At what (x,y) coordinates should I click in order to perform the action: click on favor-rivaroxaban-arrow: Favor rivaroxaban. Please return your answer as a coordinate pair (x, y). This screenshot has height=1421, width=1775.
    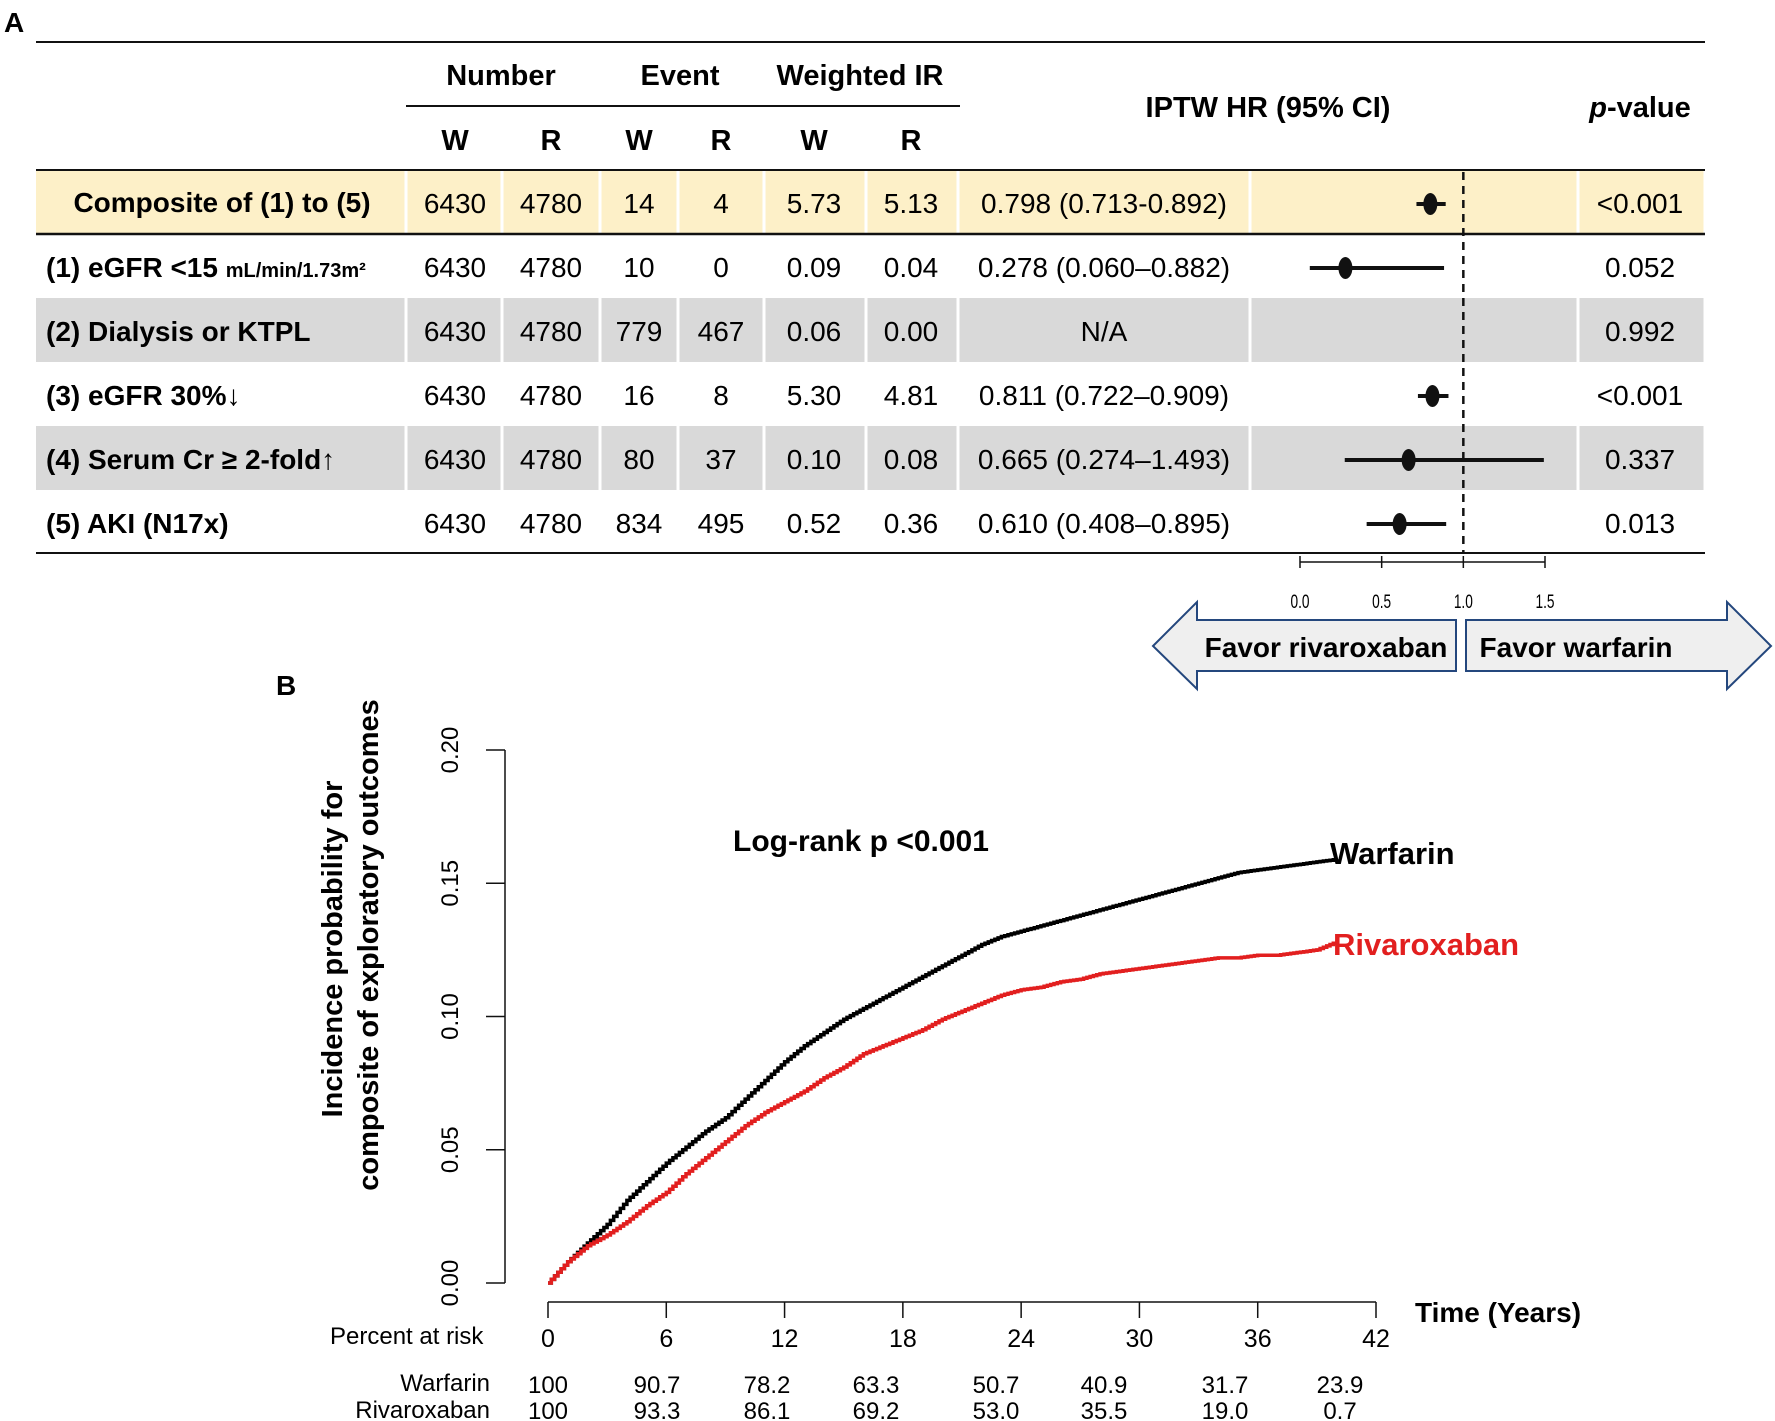
    Looking at the image, I should click on (1304, 645).